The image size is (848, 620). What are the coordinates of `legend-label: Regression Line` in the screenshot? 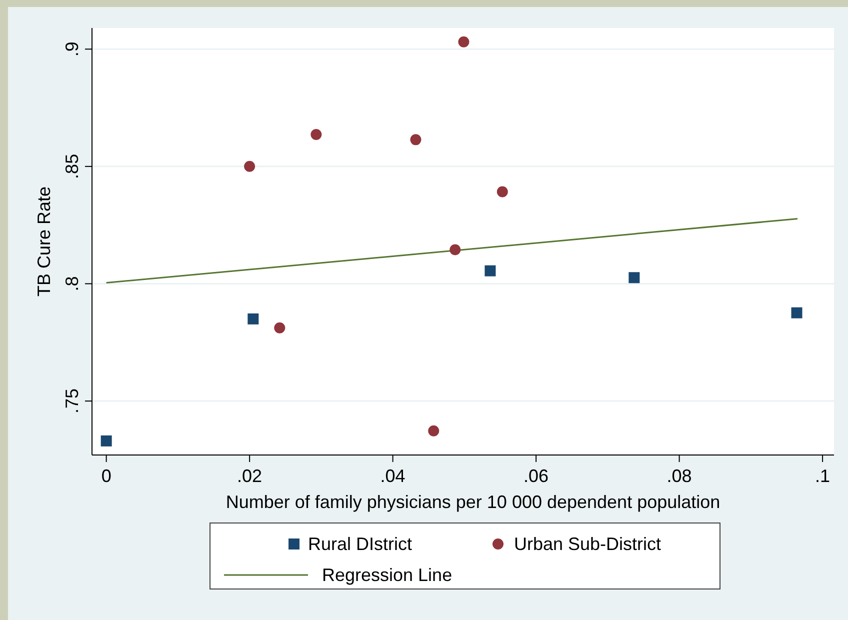 It's located at (387, 575).